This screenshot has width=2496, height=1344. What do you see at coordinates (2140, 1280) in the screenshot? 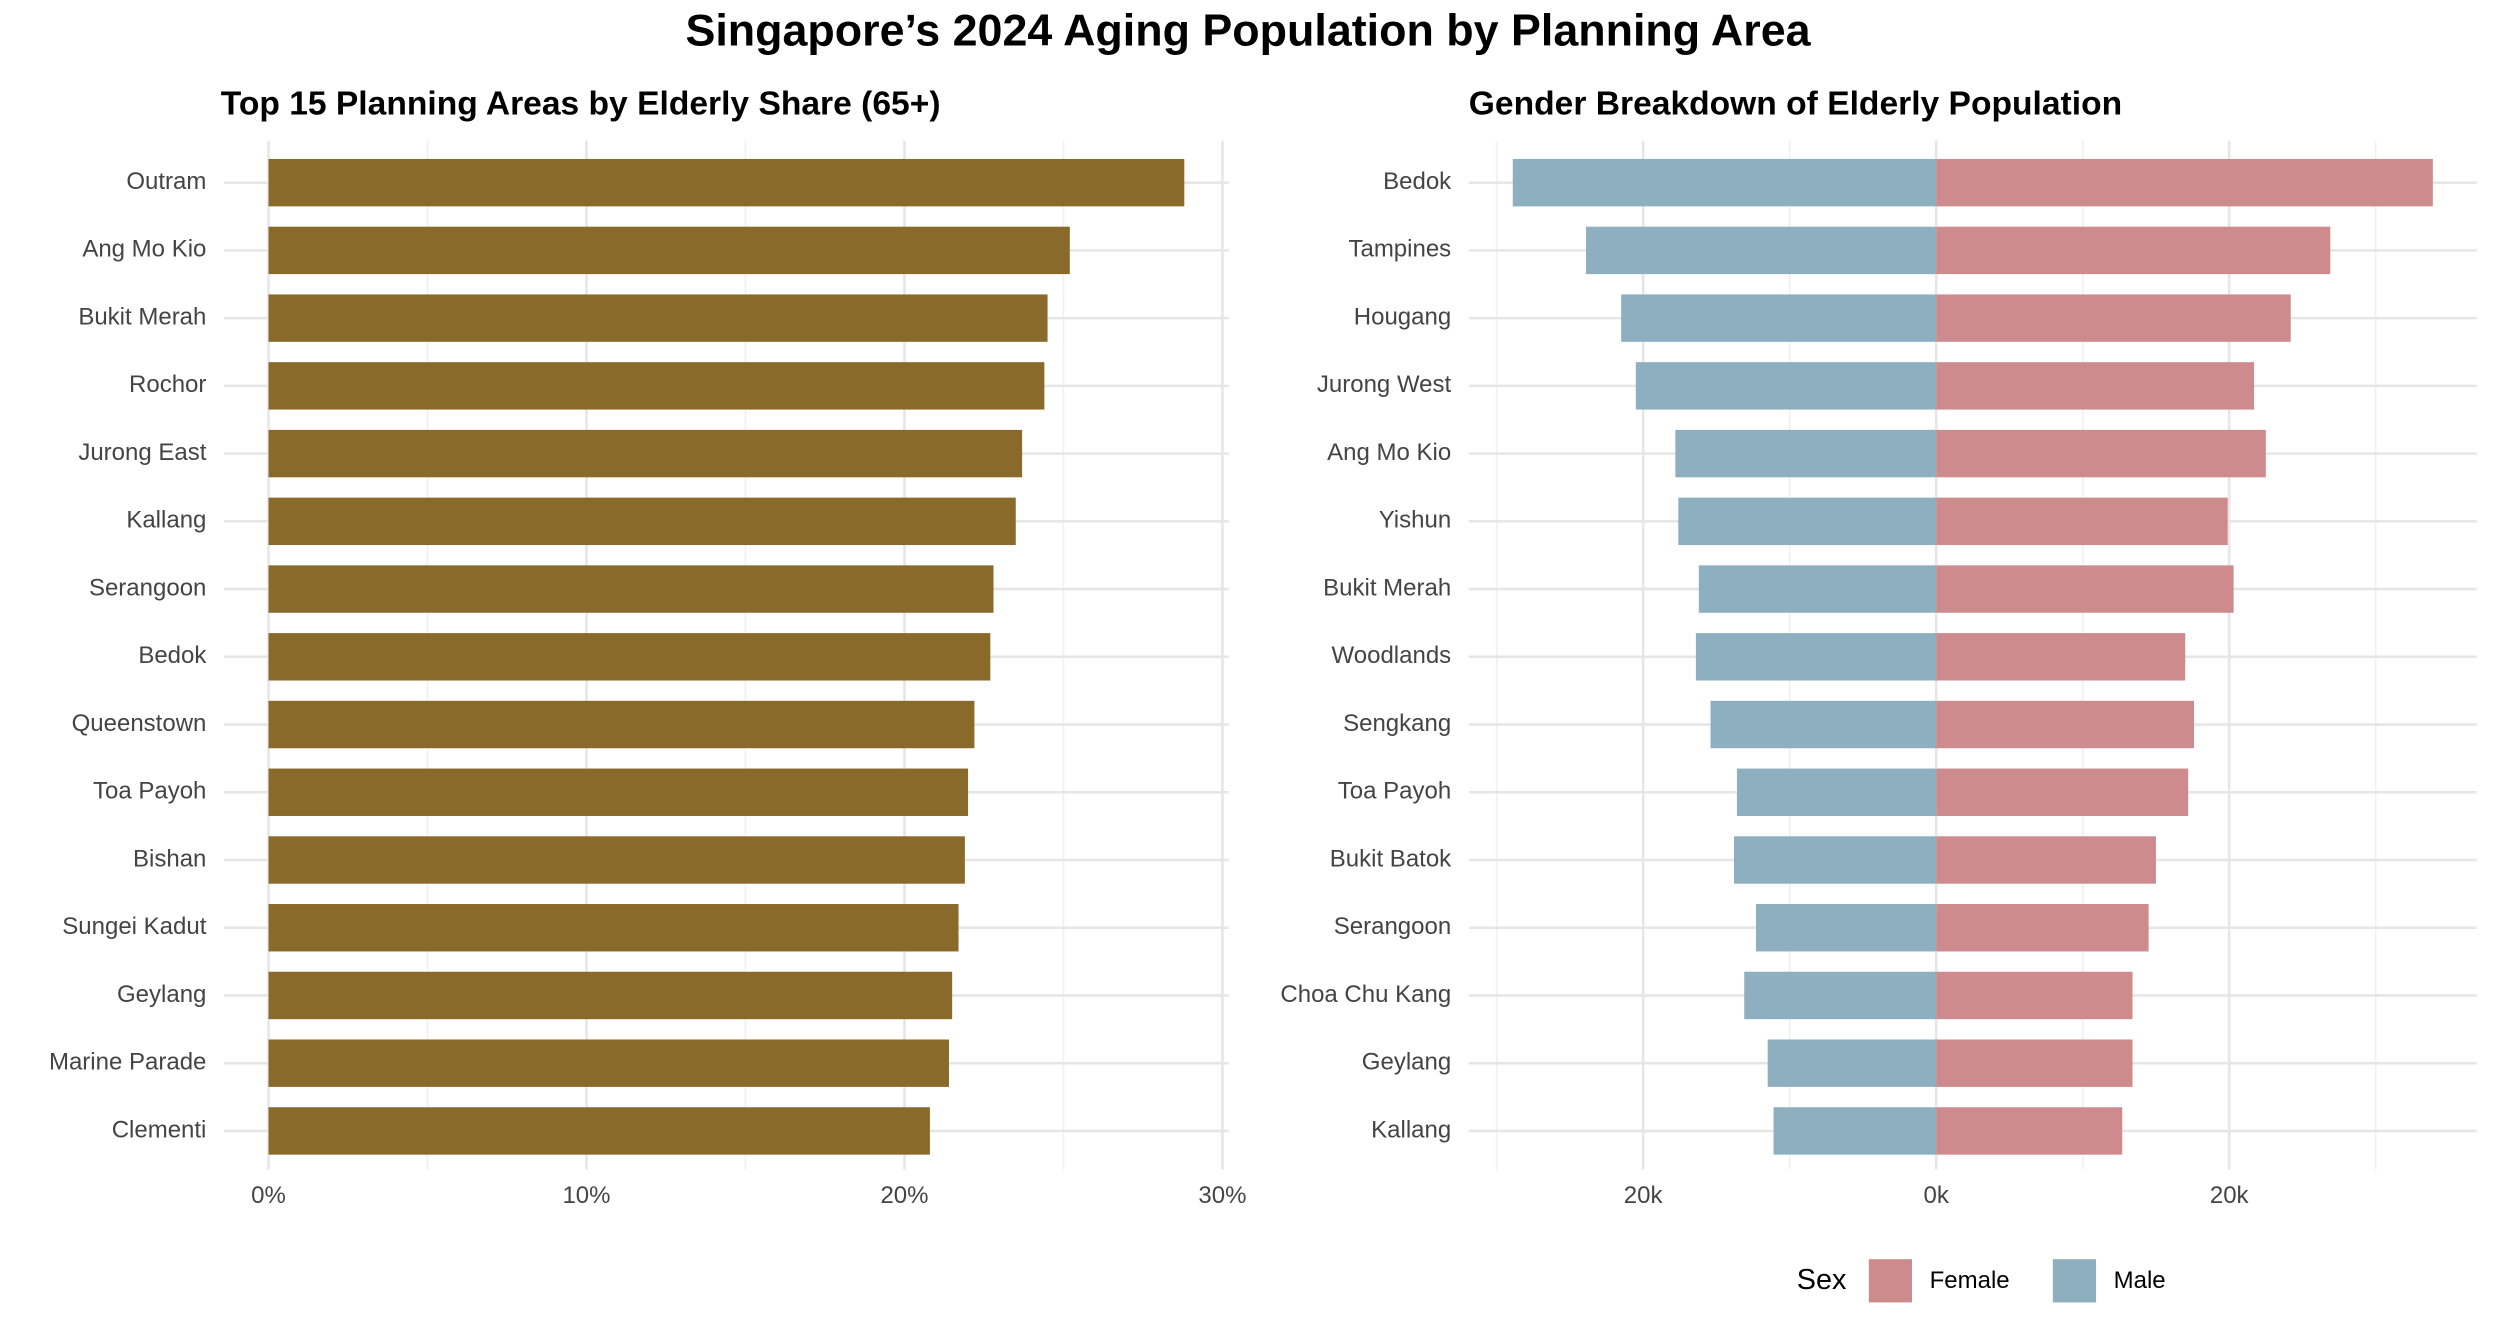
I see `legend-label: Male` at bounding box center [2140, 1280].